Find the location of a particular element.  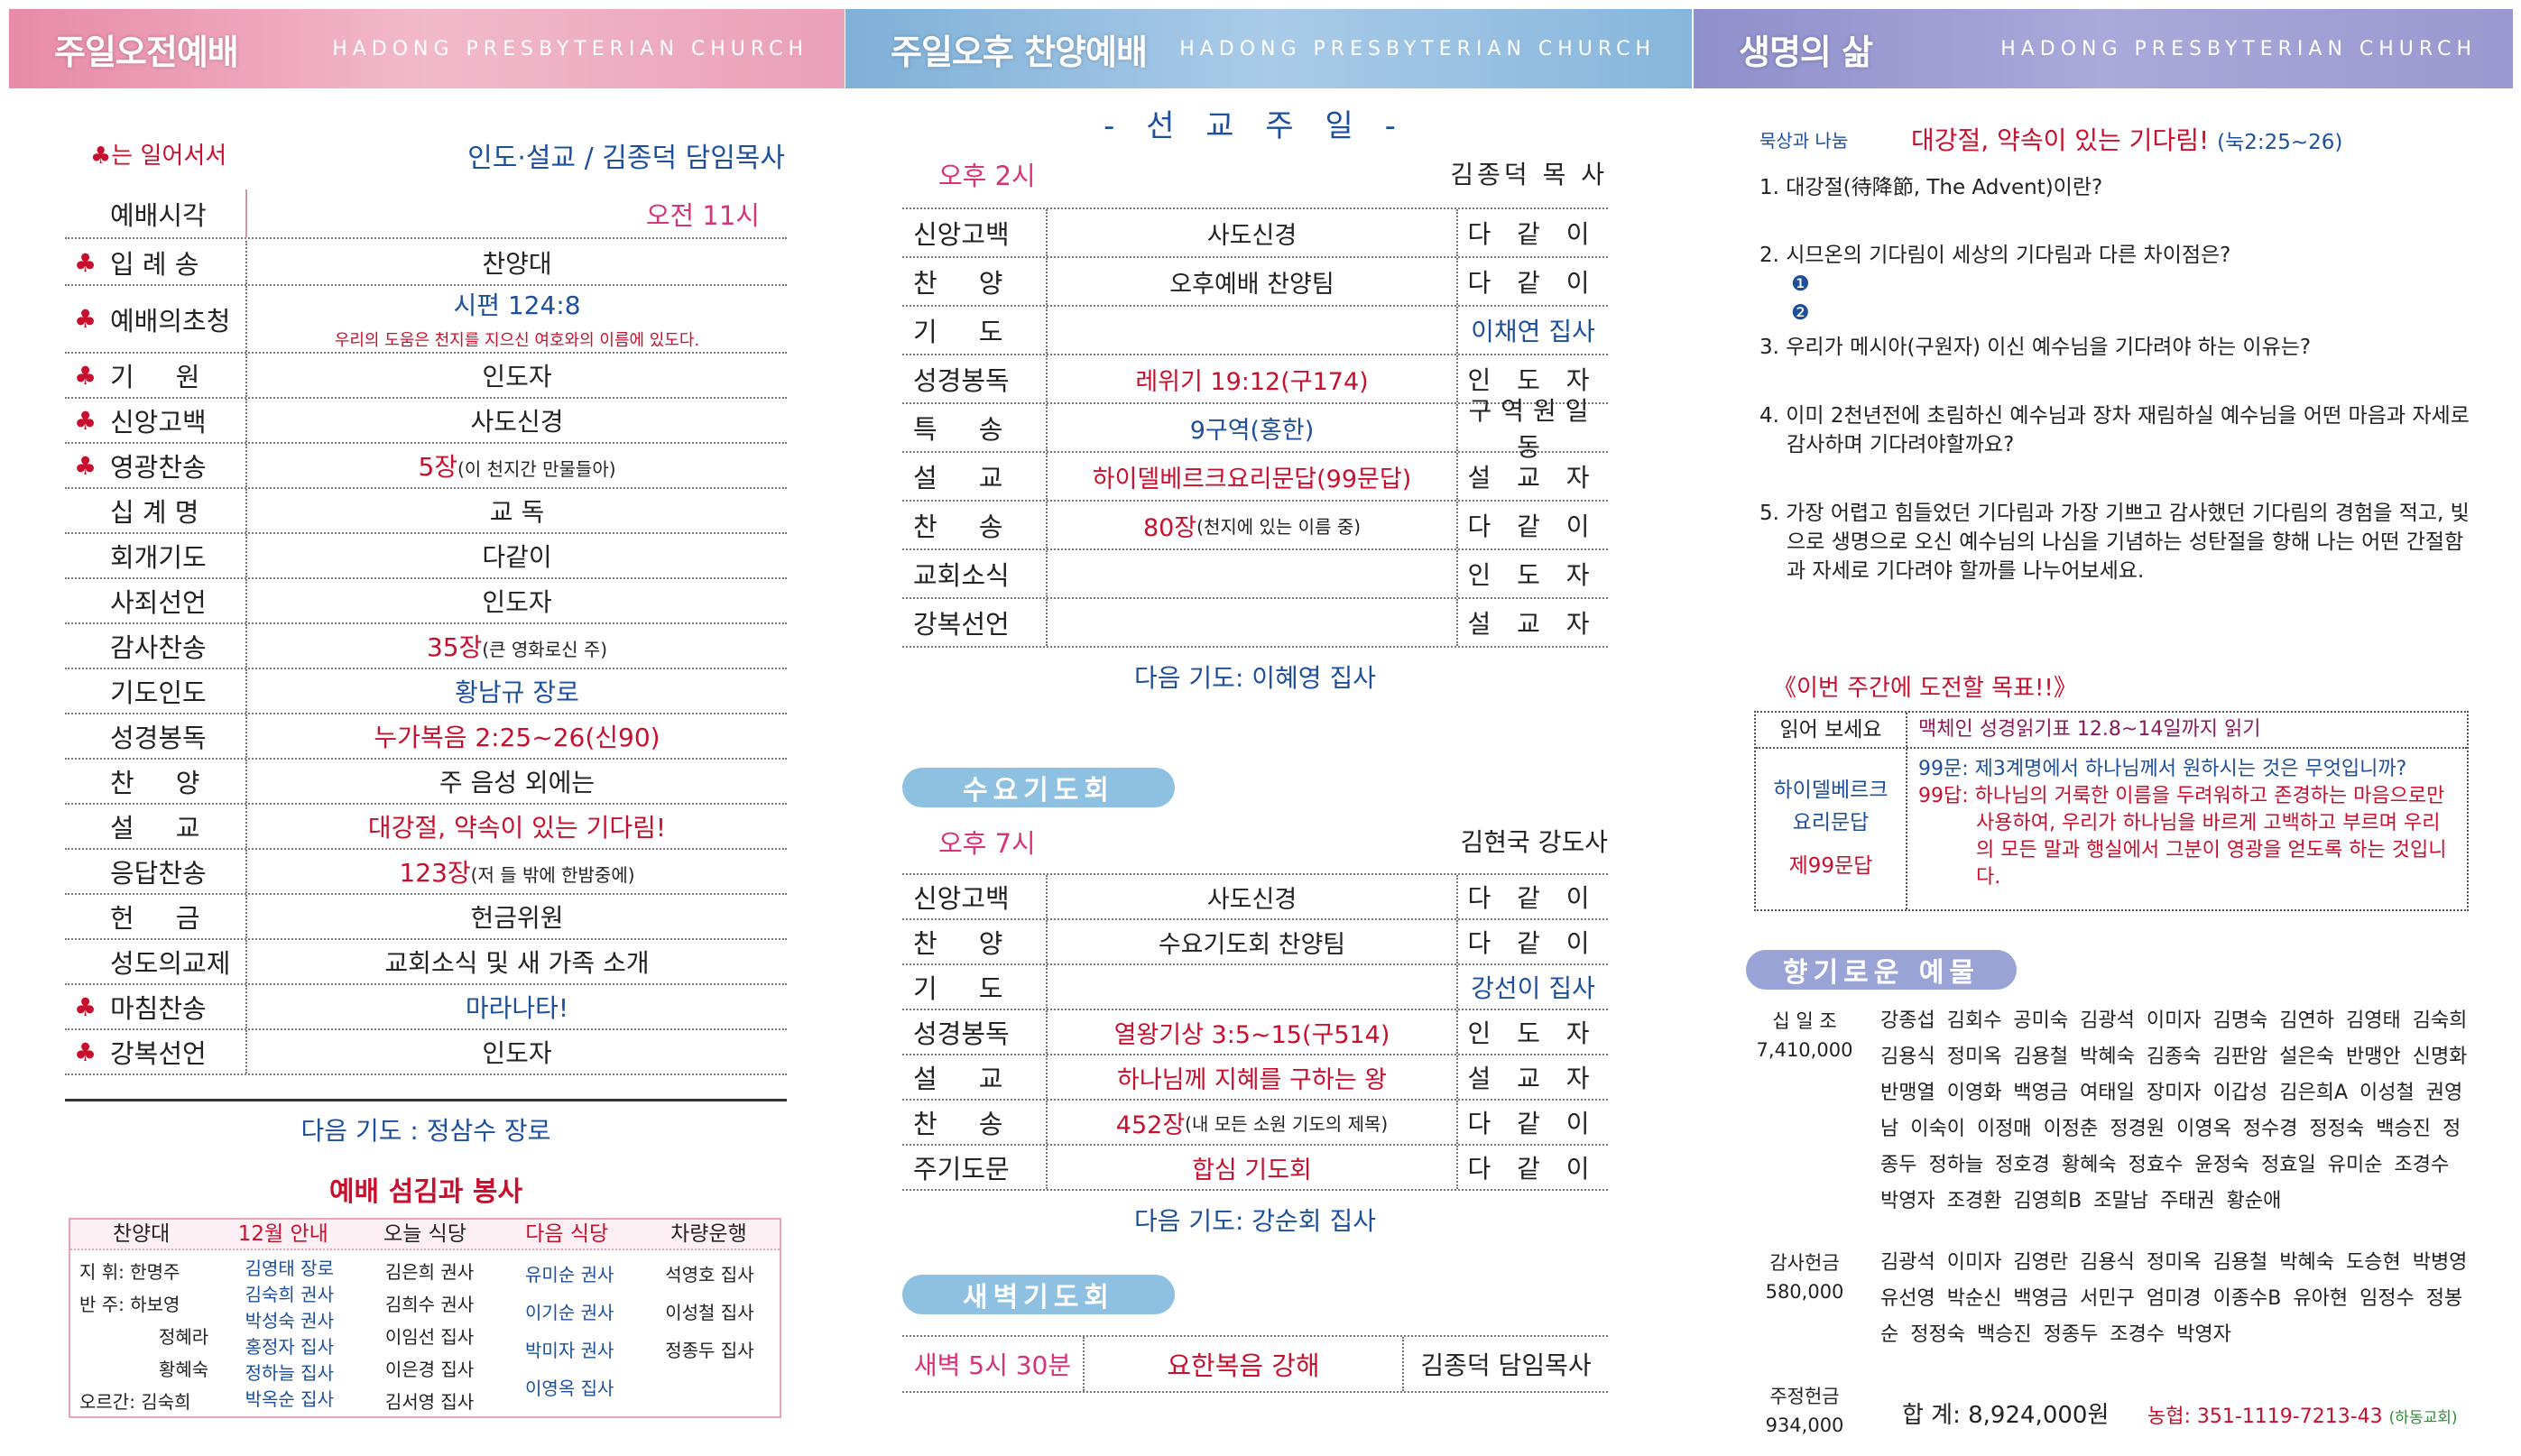

answer-slot-2: ❷ is located at coordinates (1800, 313).